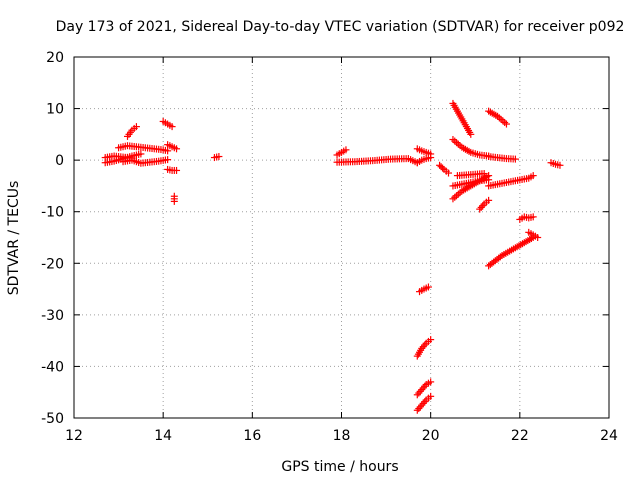  I want to click on x-tick-label: 18, so click(342, 436).